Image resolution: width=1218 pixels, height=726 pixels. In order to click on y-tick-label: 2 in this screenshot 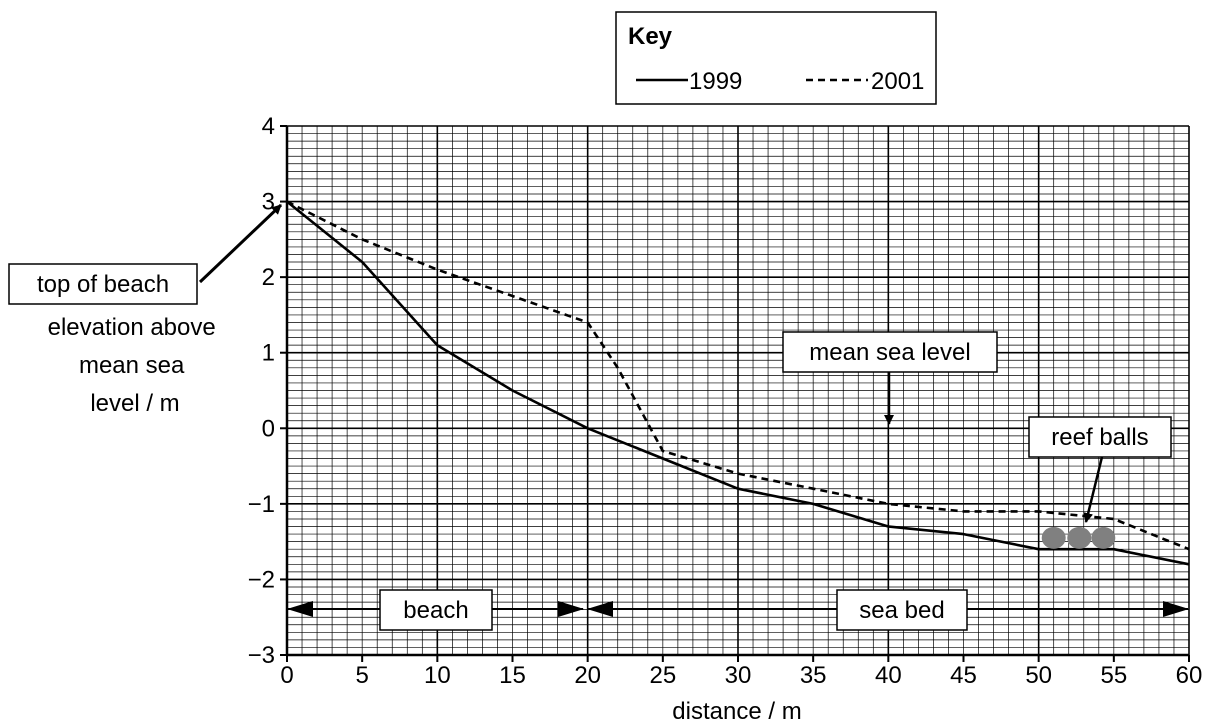, I will do `click(268, 277)`.